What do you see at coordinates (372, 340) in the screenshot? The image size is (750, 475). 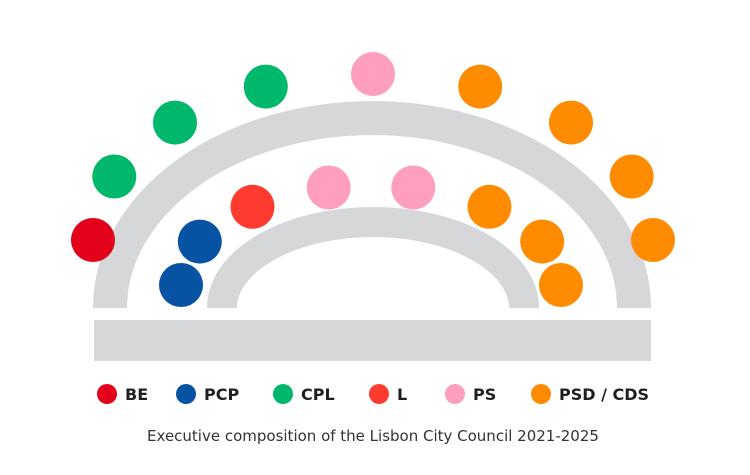 I see `chamber-floor` at bounding box center [372, 340].